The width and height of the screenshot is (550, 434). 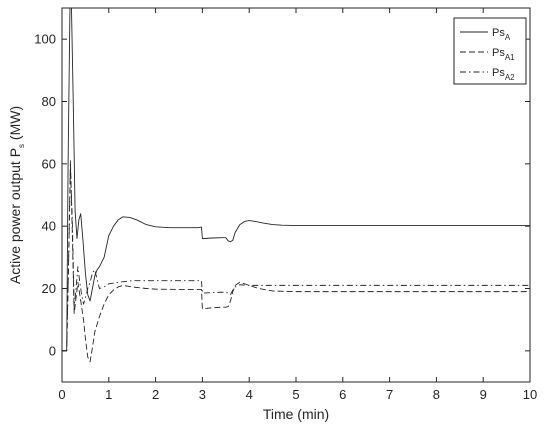 What do you see at coordinates (249, 394) in the screenshot?
I see `x-tick-label: 4` at bounding box center [249, 394].